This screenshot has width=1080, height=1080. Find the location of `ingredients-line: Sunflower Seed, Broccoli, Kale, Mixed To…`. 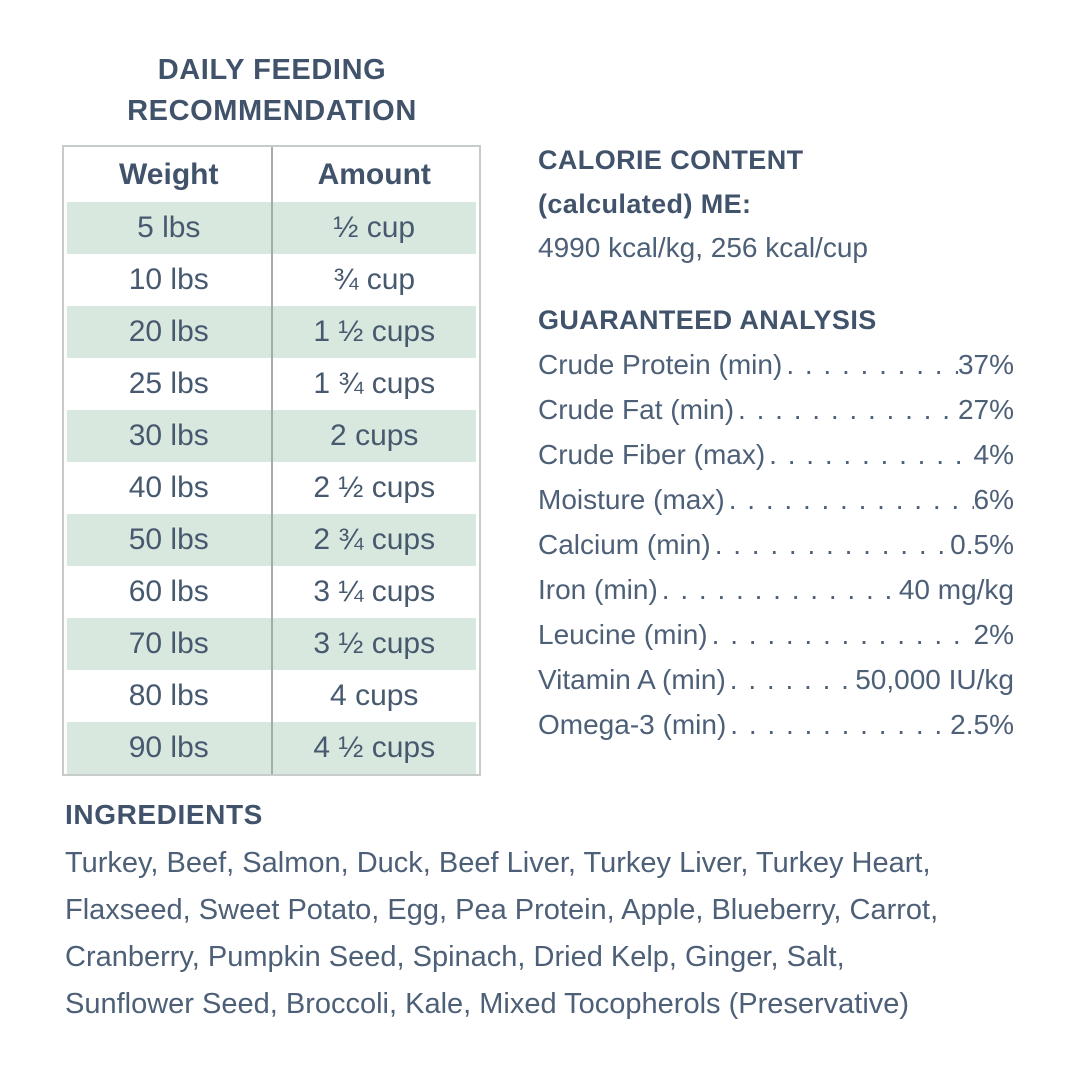

ingredients-line: Sunflower Seed, Broccoli, Kale, Mixed To… is located at coordinates (487, 1004).